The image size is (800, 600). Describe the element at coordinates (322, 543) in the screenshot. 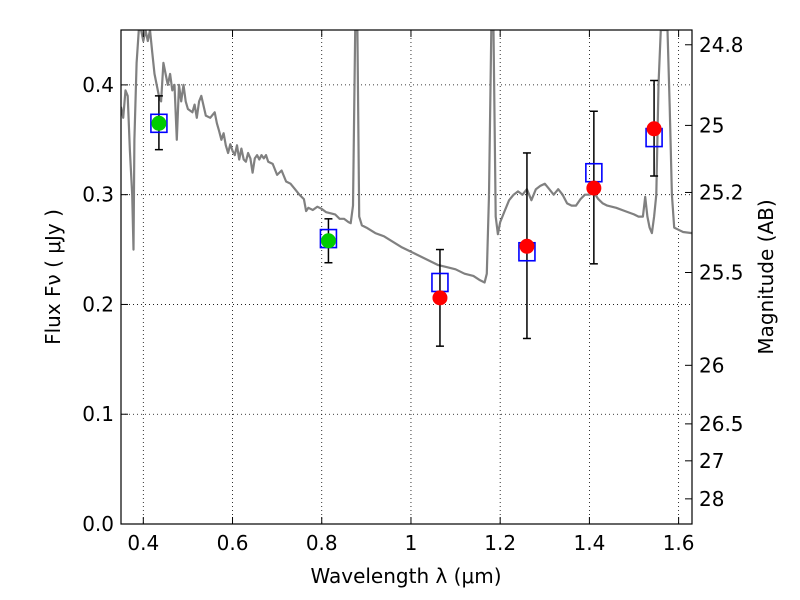

I see `x-tick-label: 0.8` at that location.